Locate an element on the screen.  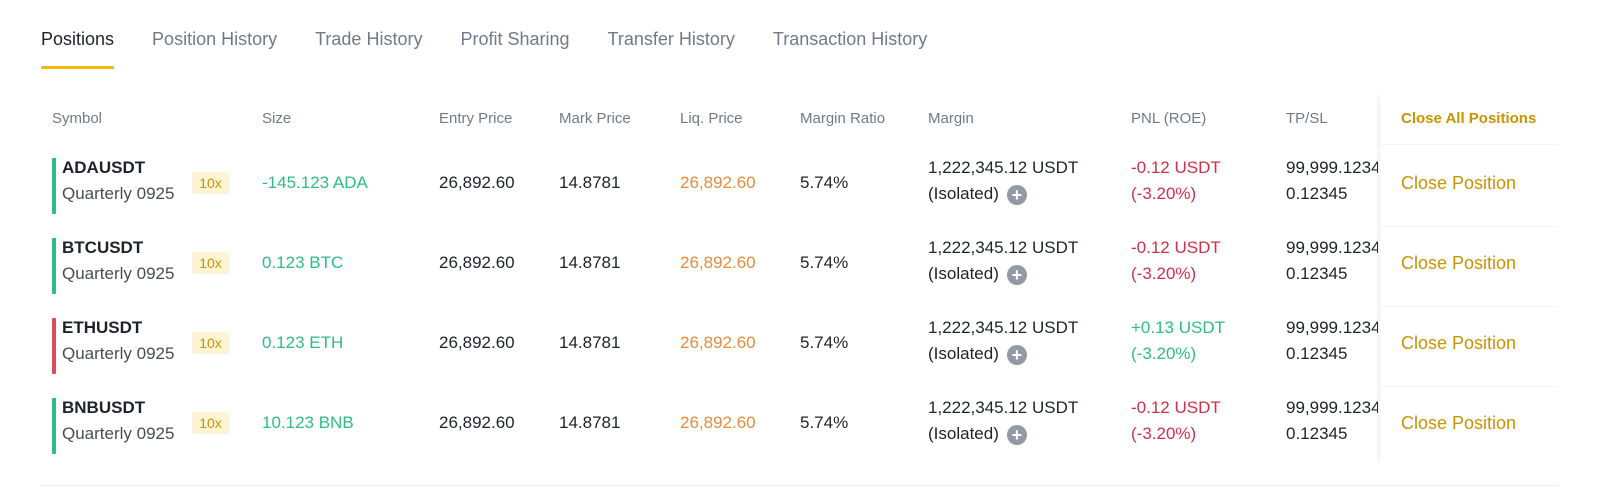
close-all-positions-button: Close All Positions is located at coordinates (1469, 118).